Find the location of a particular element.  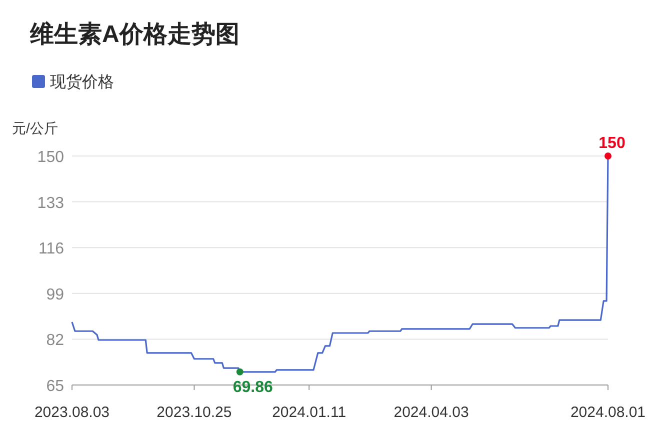

x-tick-label: 2024.01.11 is located at coordinates (309, 412).